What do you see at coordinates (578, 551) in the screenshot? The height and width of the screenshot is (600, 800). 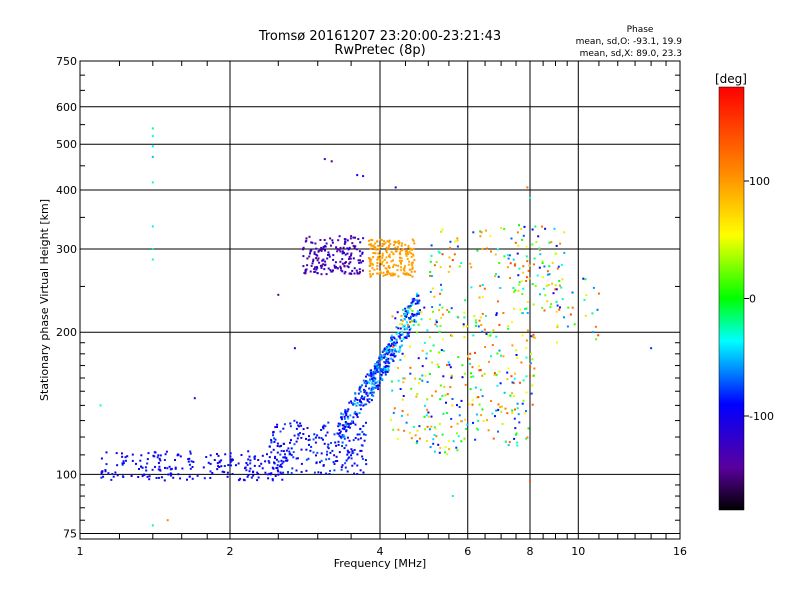 I see `x-tick-label: 10` at bounding box center [578, 551].